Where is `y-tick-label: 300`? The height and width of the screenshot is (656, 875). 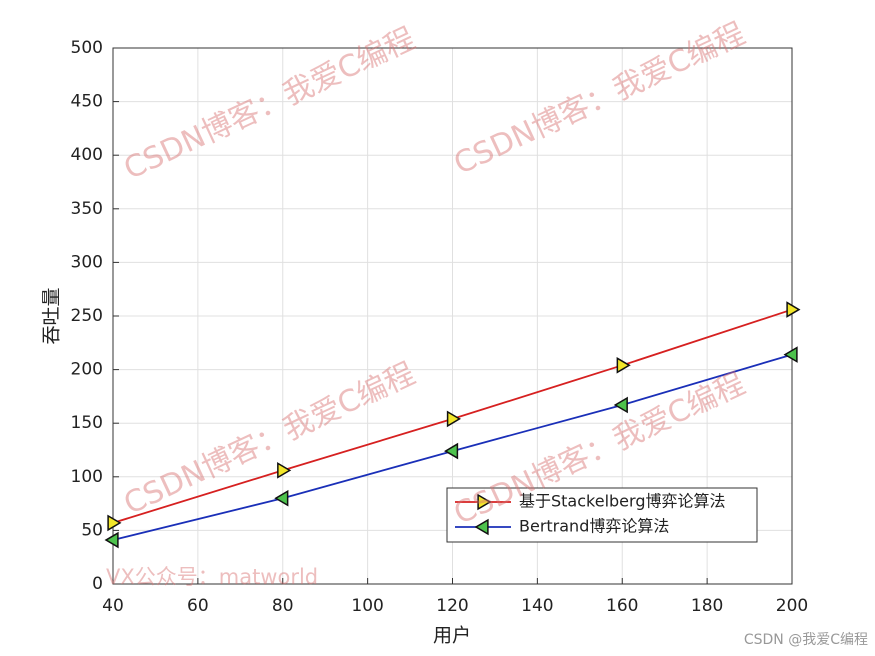 y-tick-label: 300 is located at coordinates (87, 262).